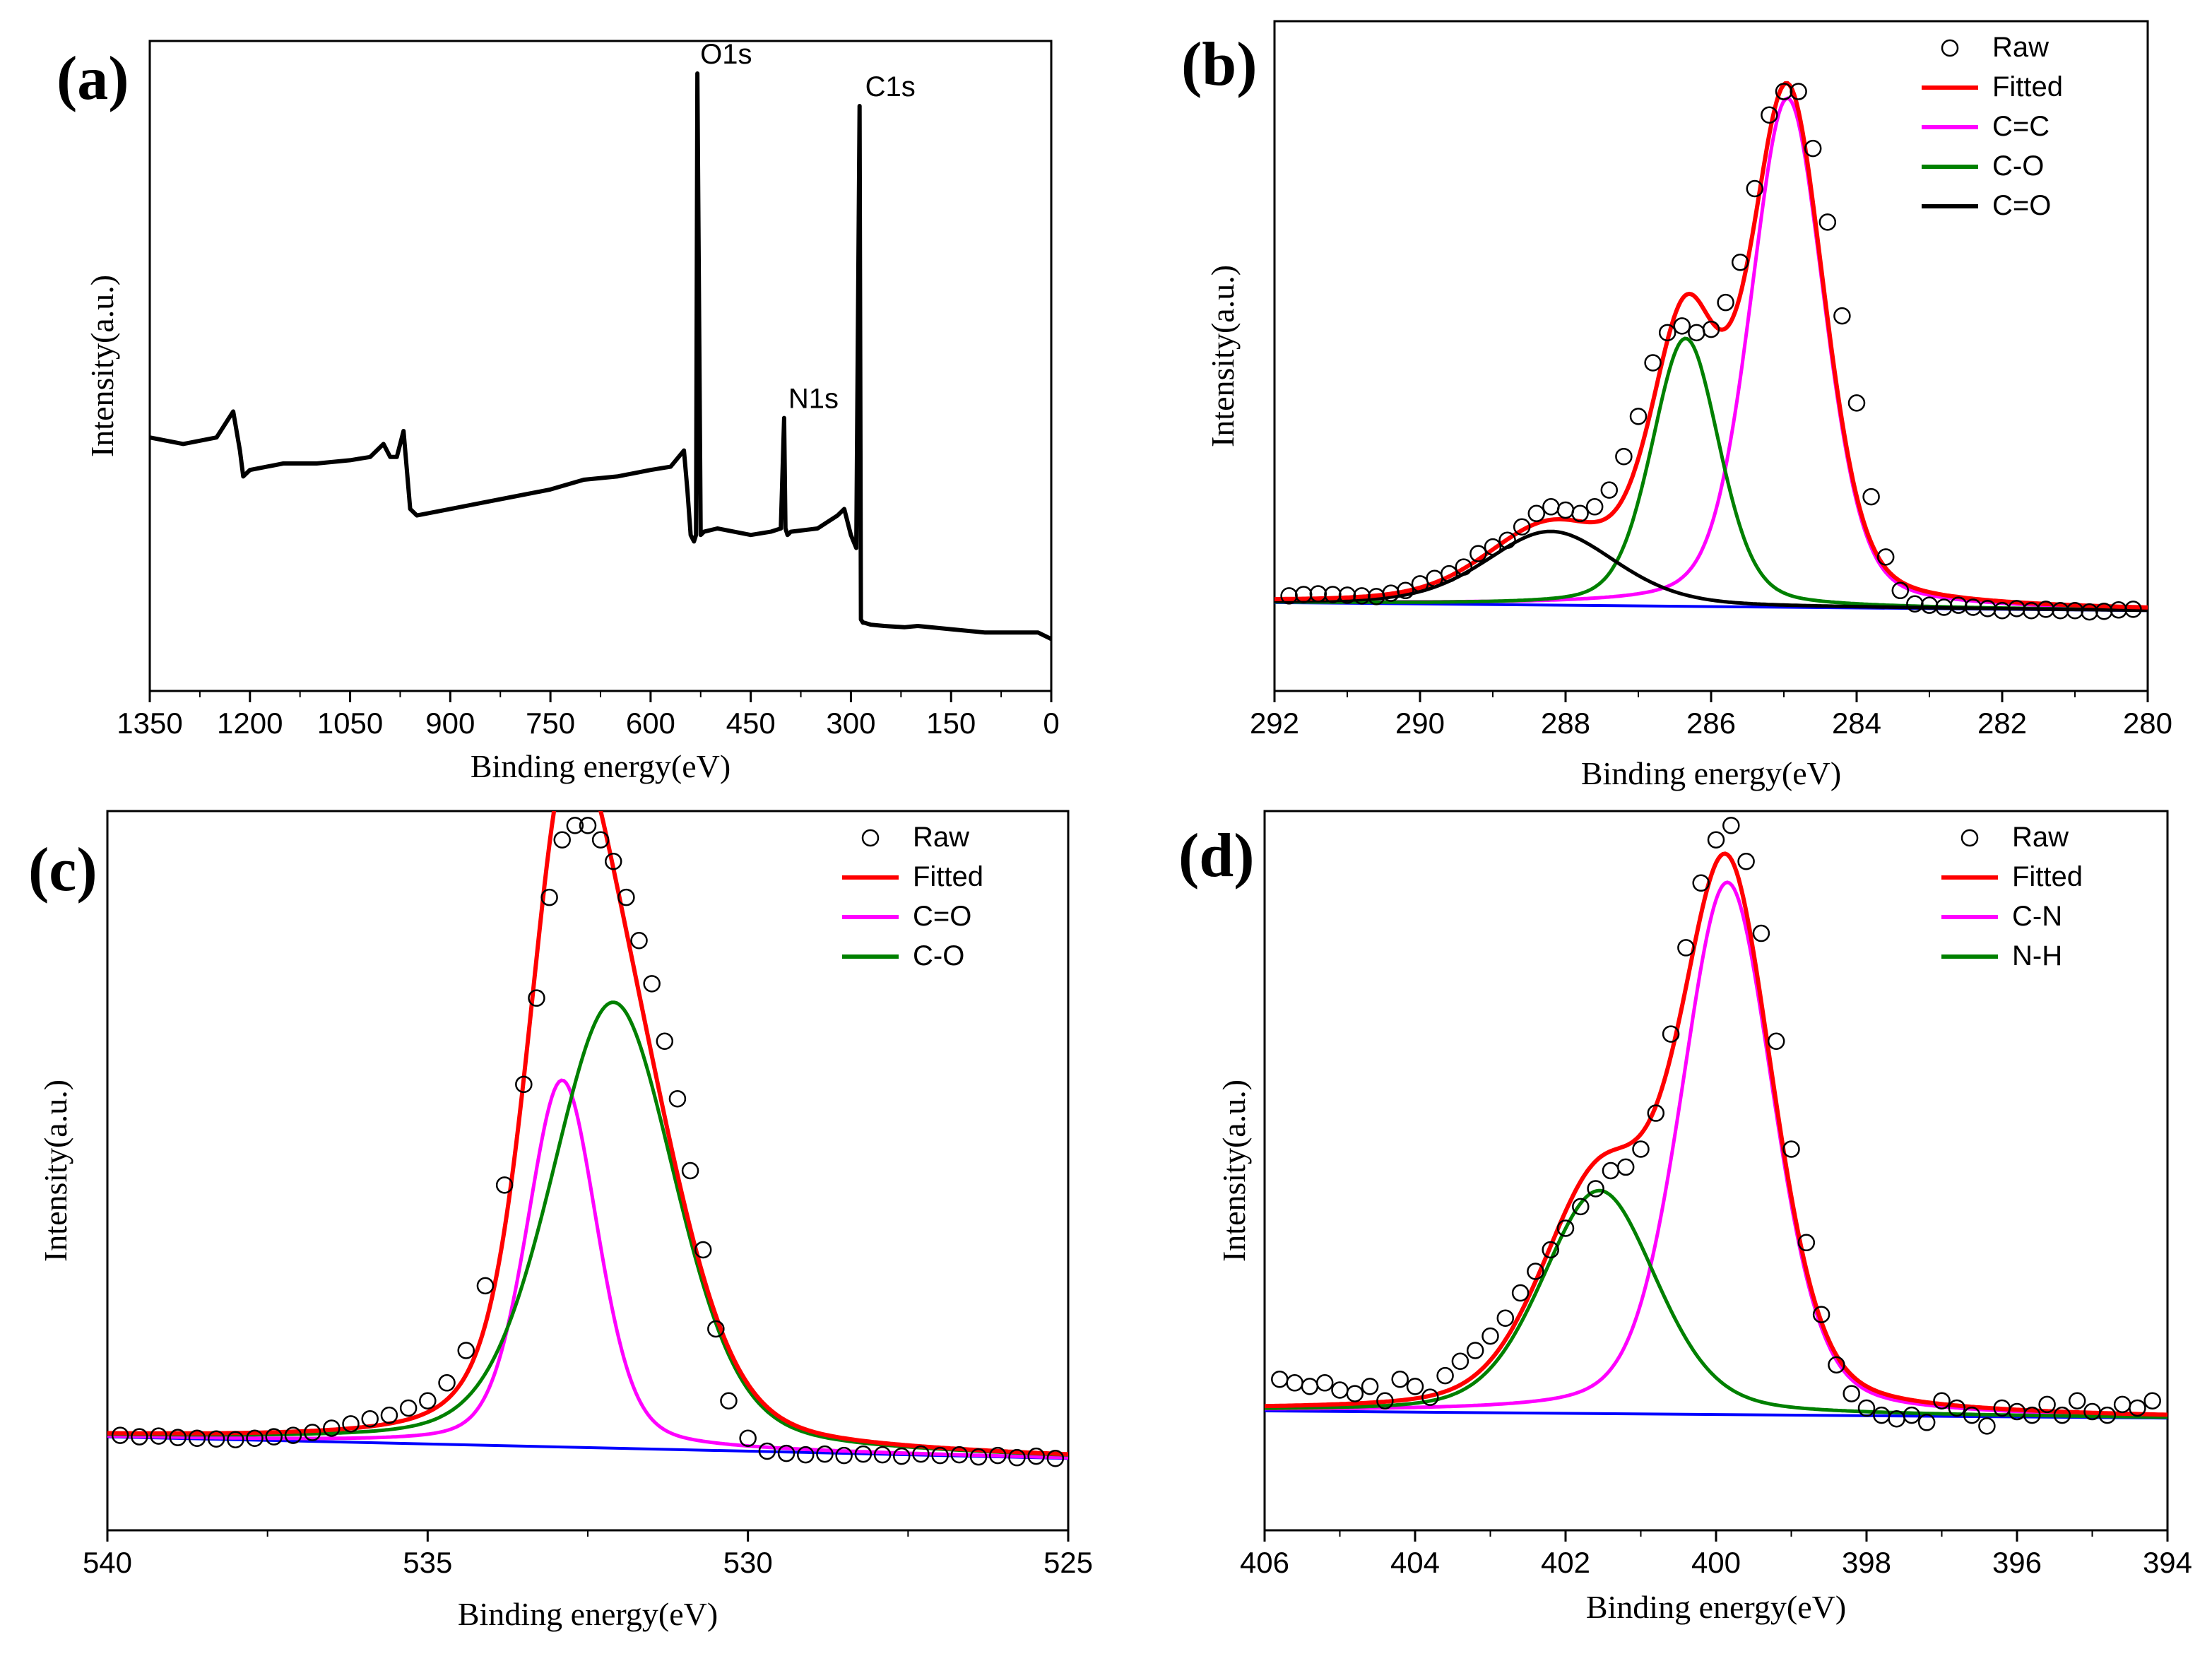 The height and width of the screenshot is (1661, 2212). Describe the element at coordinates (2037, 955) in the screenshot. I see `legend-label: N-H` at that location.